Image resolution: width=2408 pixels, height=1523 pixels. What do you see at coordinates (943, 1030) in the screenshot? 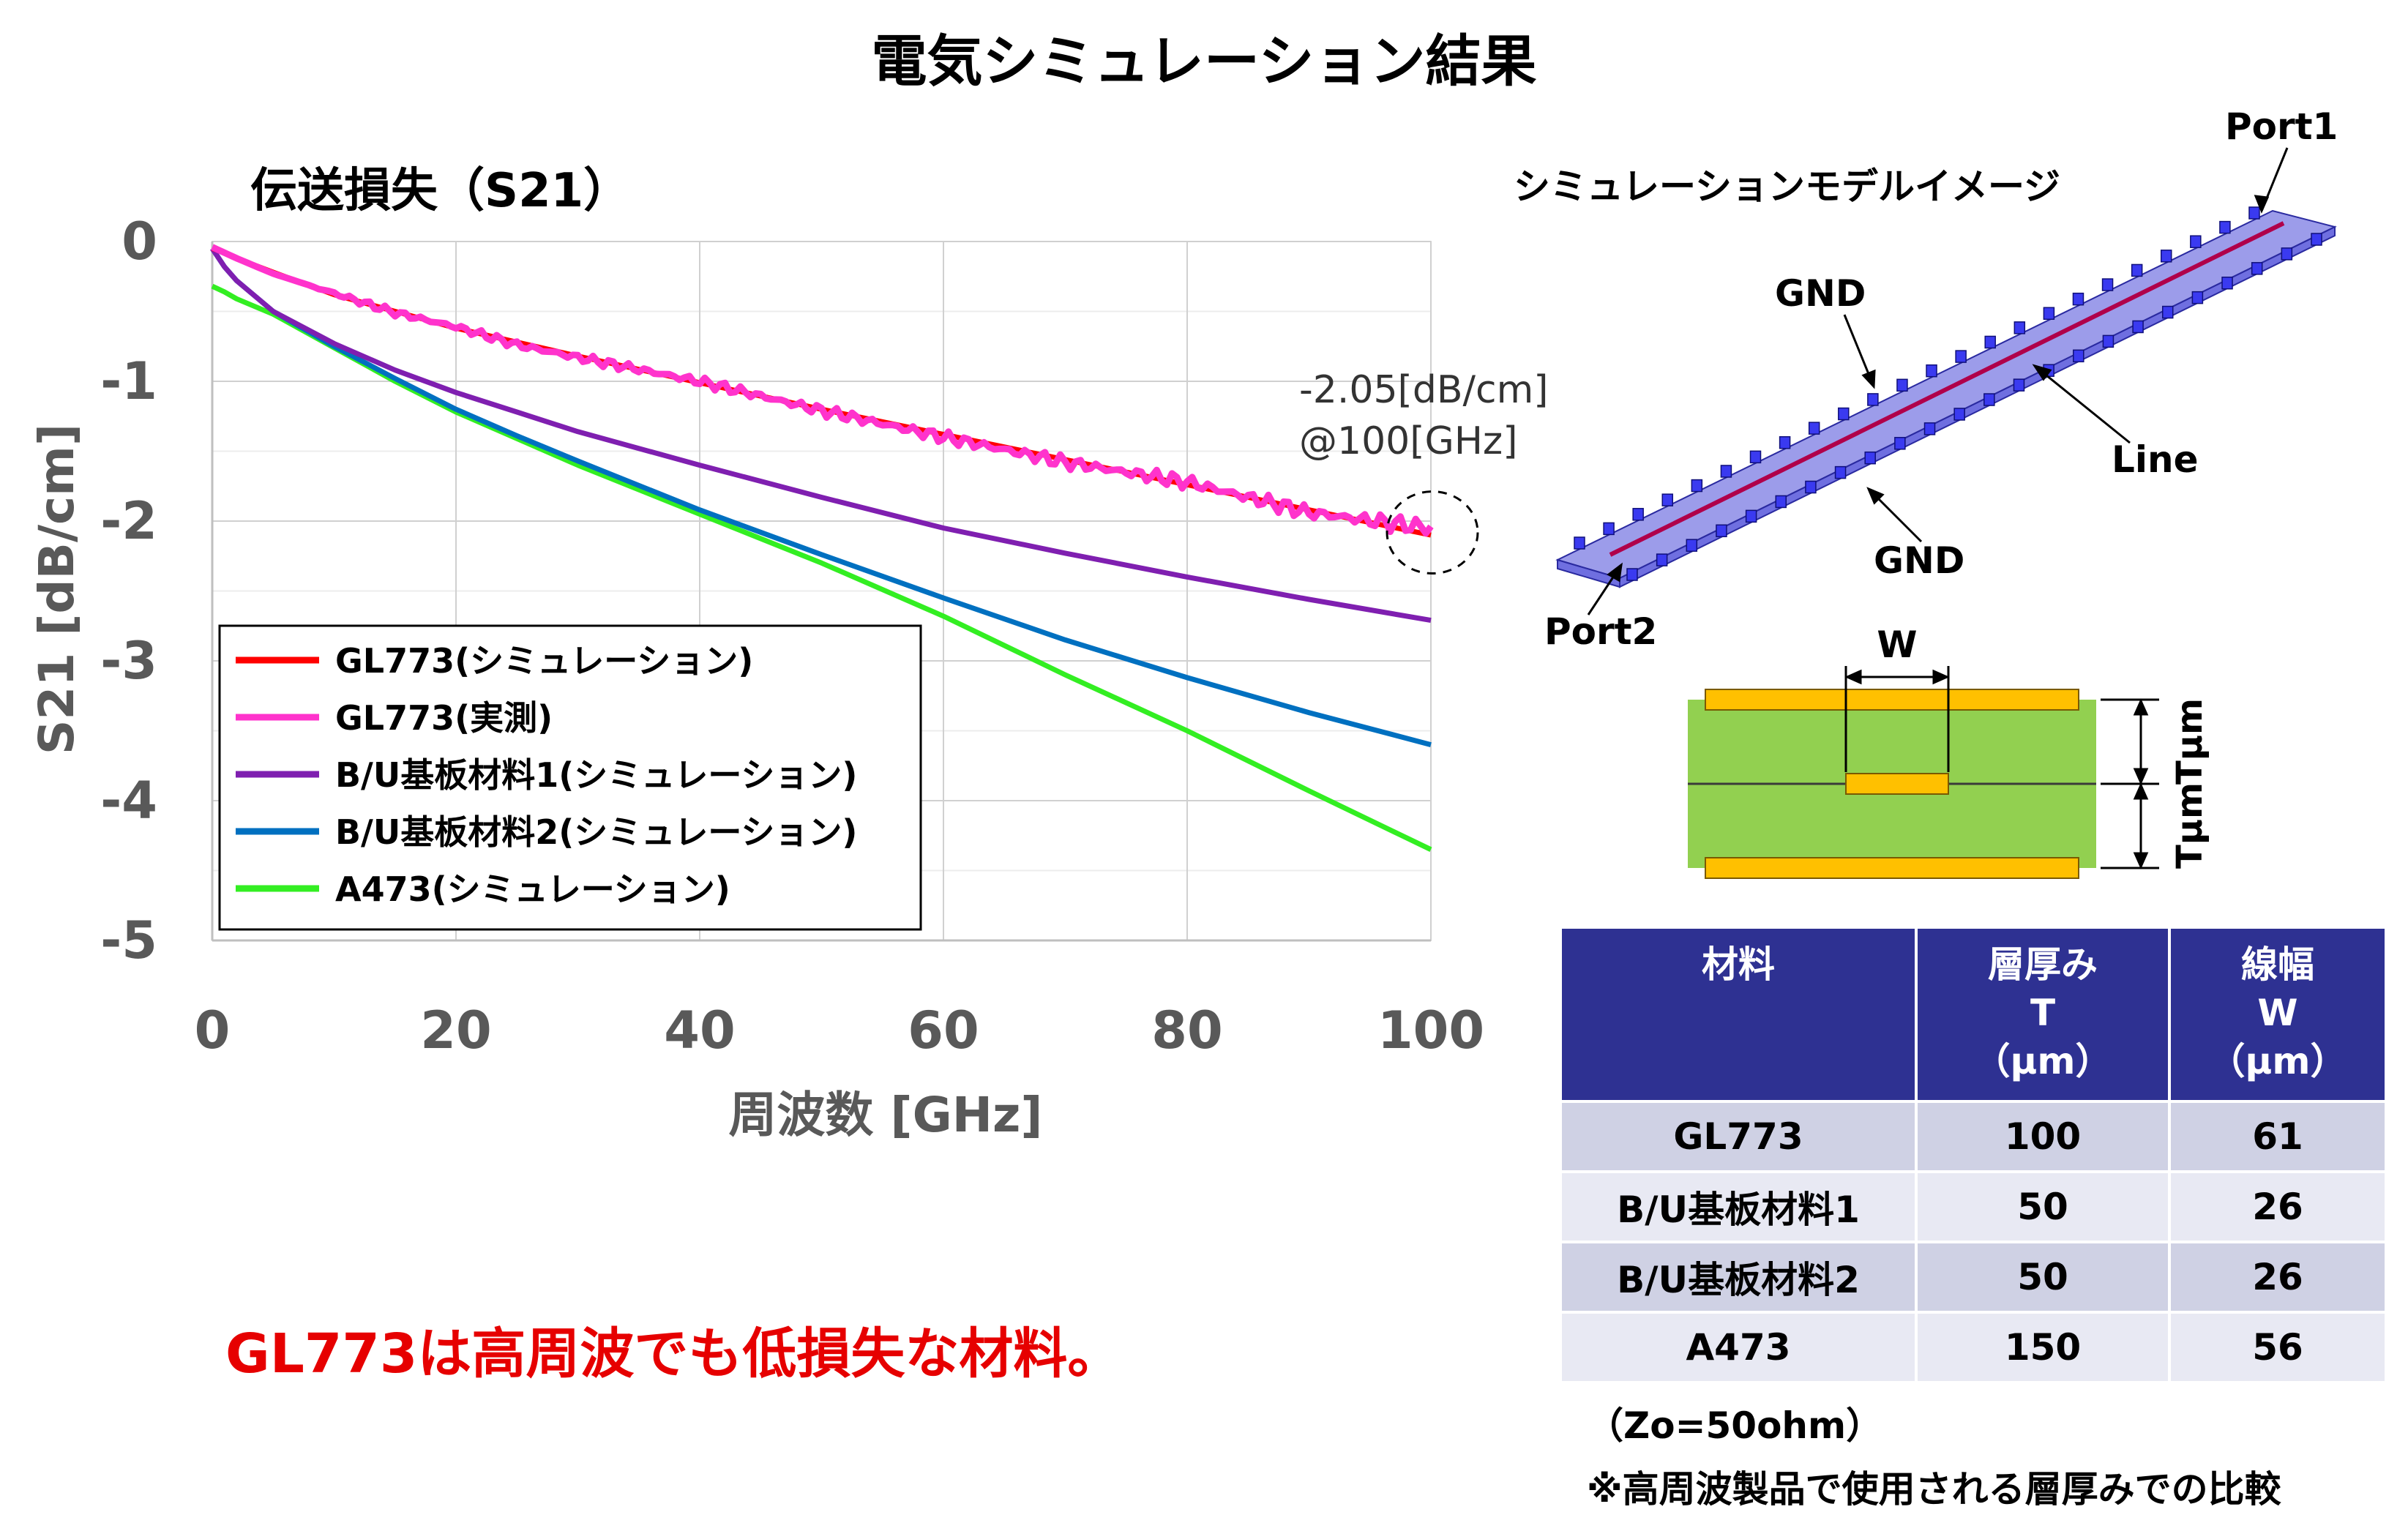
I see `x-tick-label: 60` at bounding box center [943, 1030].